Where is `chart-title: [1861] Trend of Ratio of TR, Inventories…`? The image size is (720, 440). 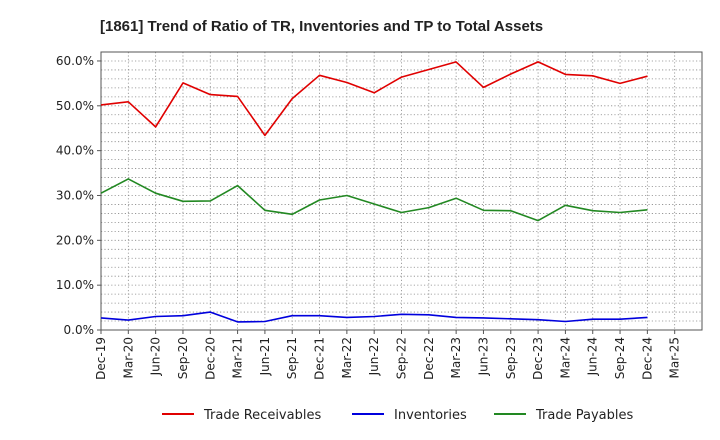
chart-title: [1861] Trend of Ratio of TR, Inventories… is located at coordinates (321, 26).